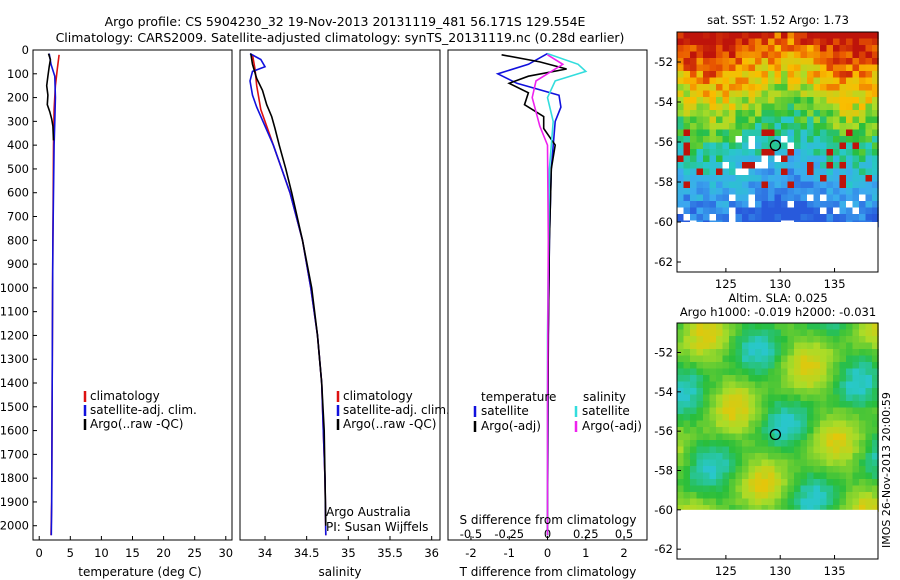 This screenshot has width=900, height=580. Describe the element at coordinates (624, 534) in the screenshot. I see `top-x-tick-label: 0.5` at that location.